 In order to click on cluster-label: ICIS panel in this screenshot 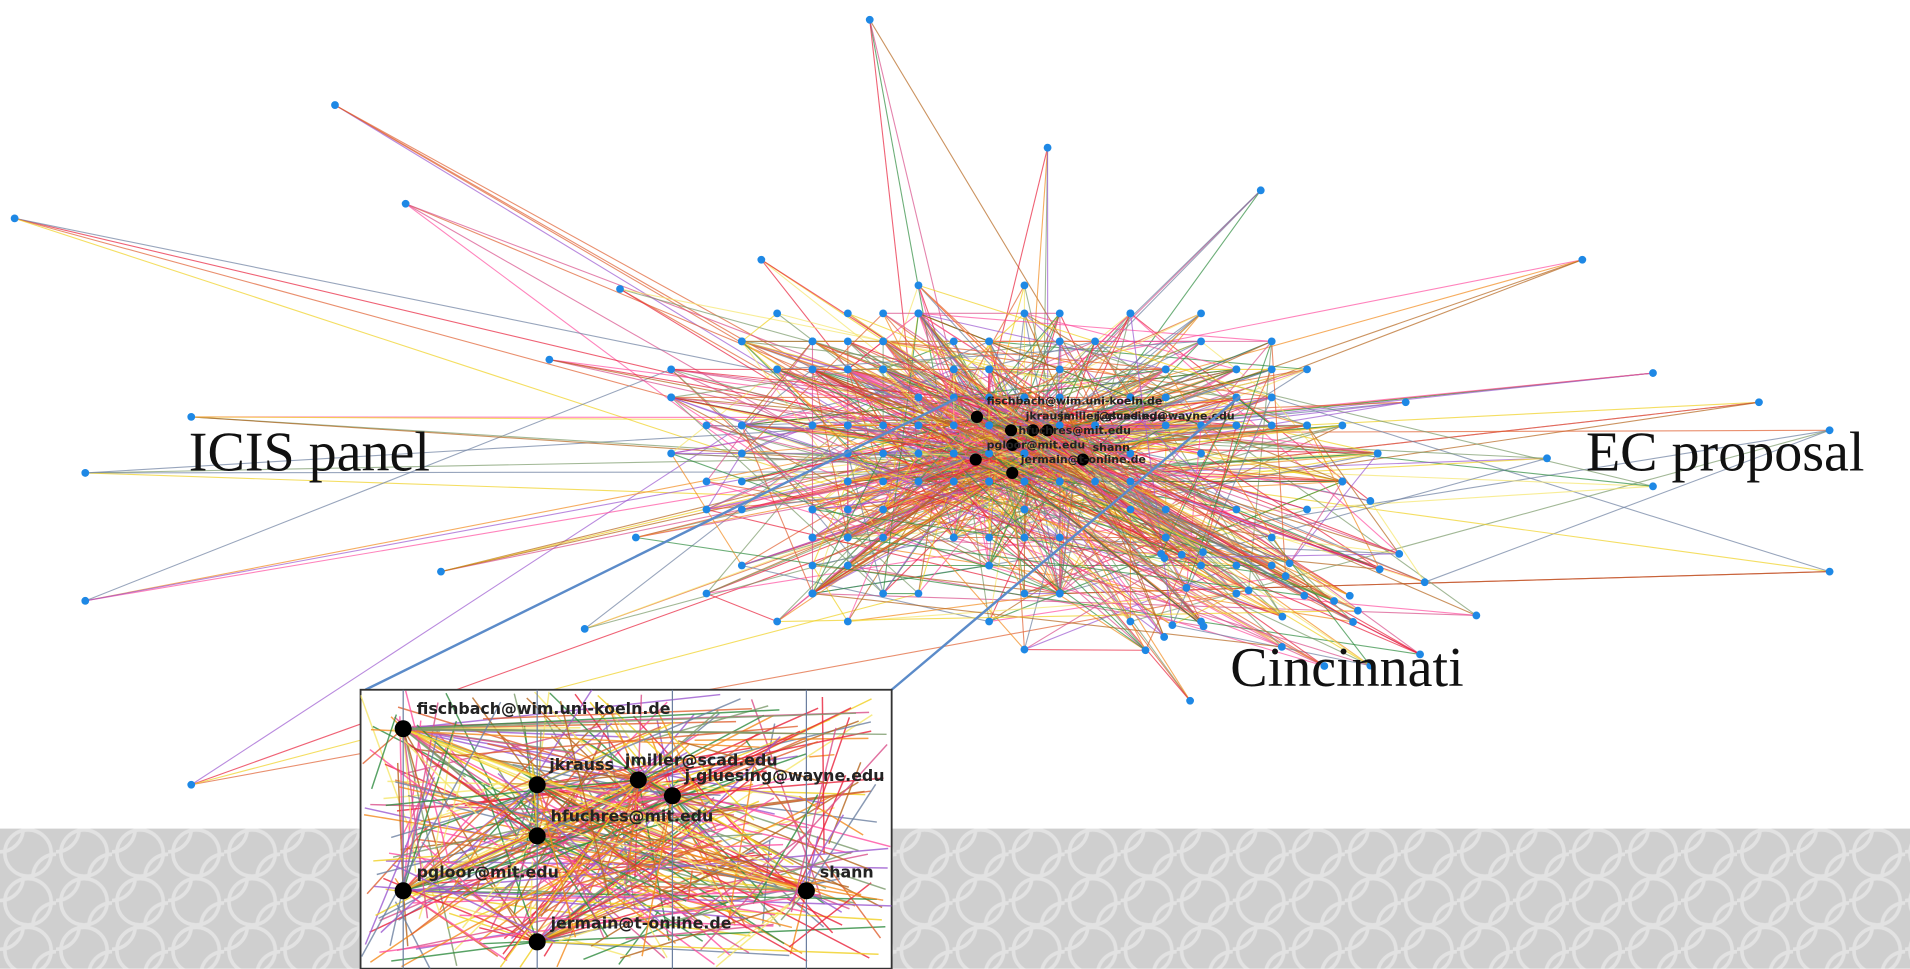, I will do `click(309, 452)`.